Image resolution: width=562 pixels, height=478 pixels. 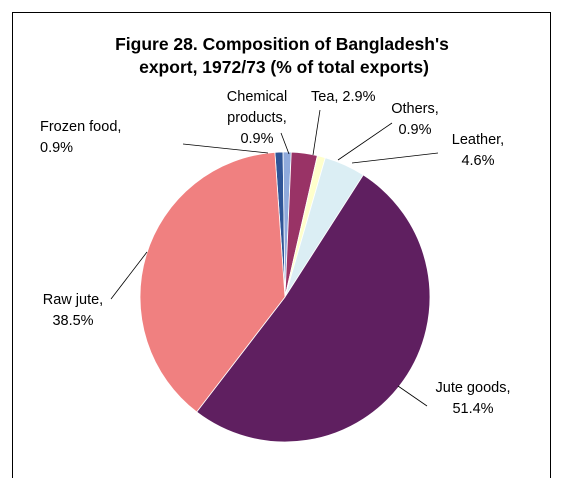 What do you see at coordinates (415, 119) in the screenshot?
I see `slice-label-others: Others, 0.9%` at bounding box center [415, 119].